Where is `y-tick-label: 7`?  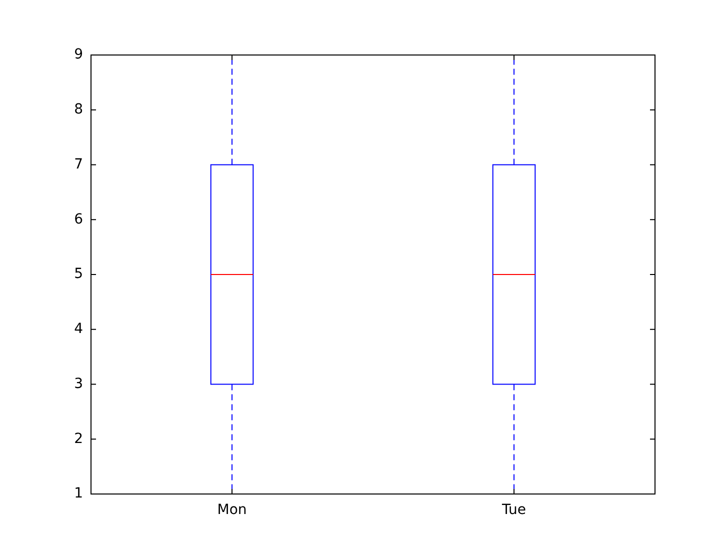 y-tick-label: 7 is located at coordinates (78, 164).